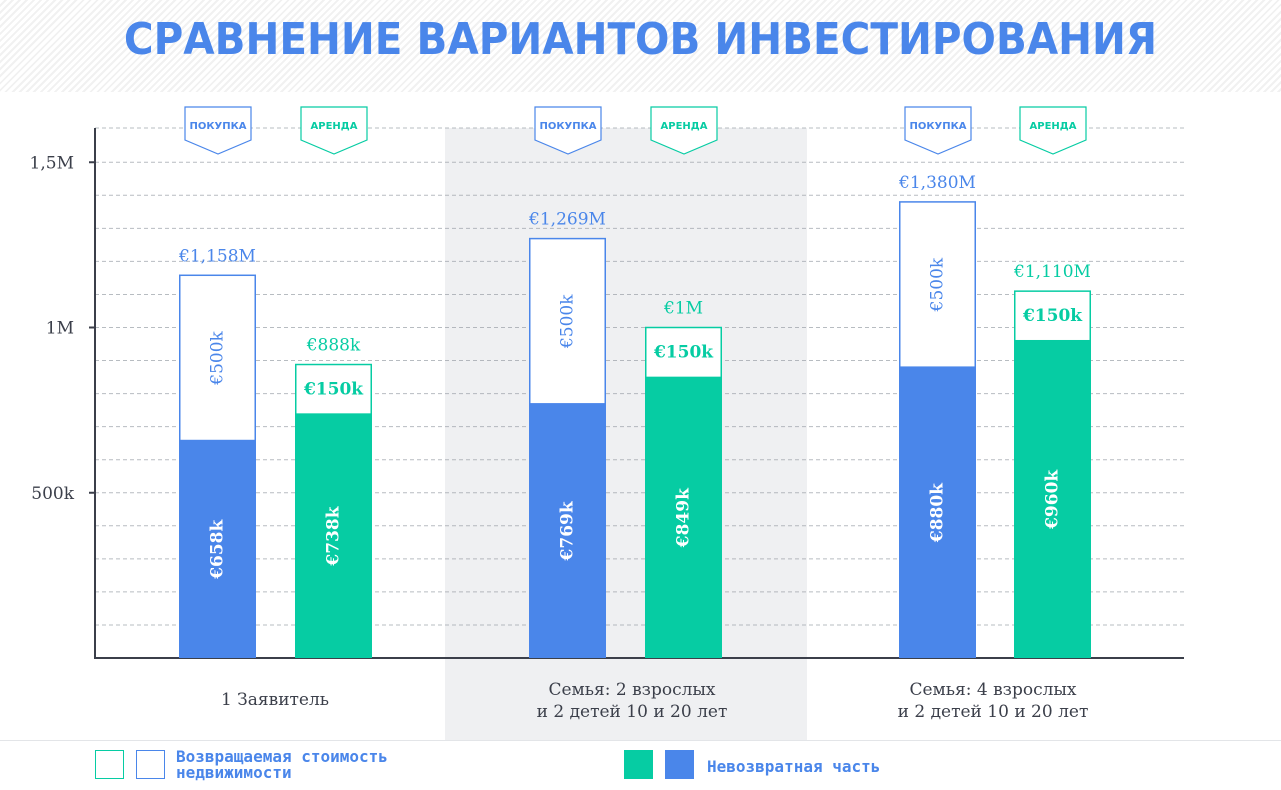 This screenshot has height=790, width=1281. I want to click on legend-label-refundable: Возвращаемая стоимость недвижимости, so click(326, 765).